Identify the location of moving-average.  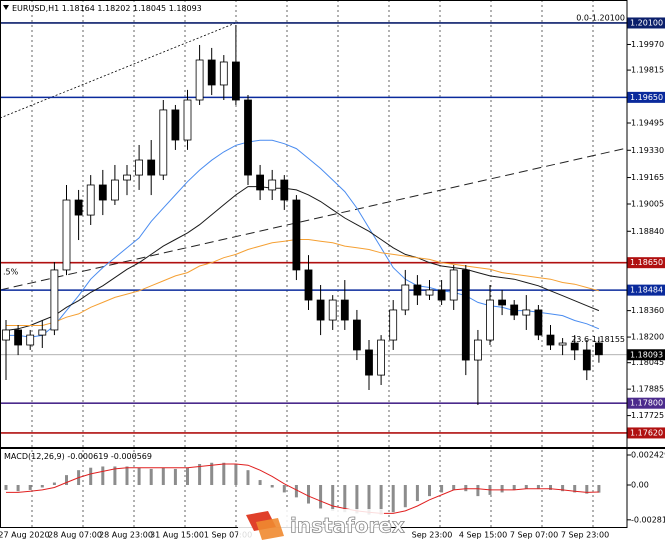
(303, 282).